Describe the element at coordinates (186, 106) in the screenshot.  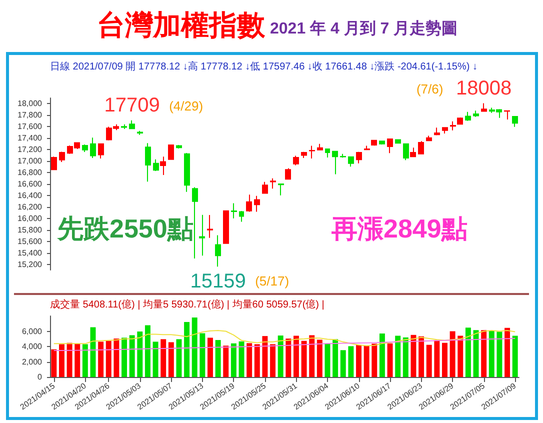
I see `annotation: (4/29)` at that location.